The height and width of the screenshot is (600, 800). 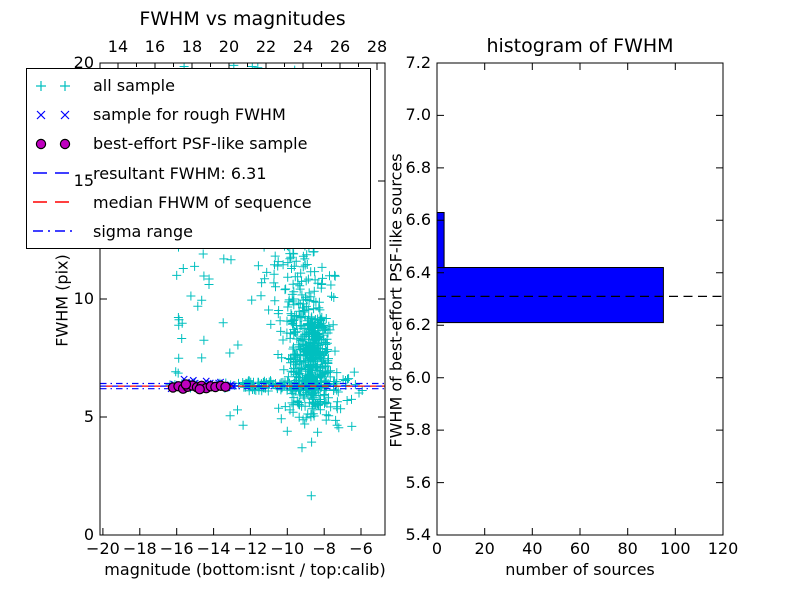 What do you see at coordinates (55, 173) in the screenshot?
I see `legend-marker-blue-dashed-line` at bounding box center [55, 173].